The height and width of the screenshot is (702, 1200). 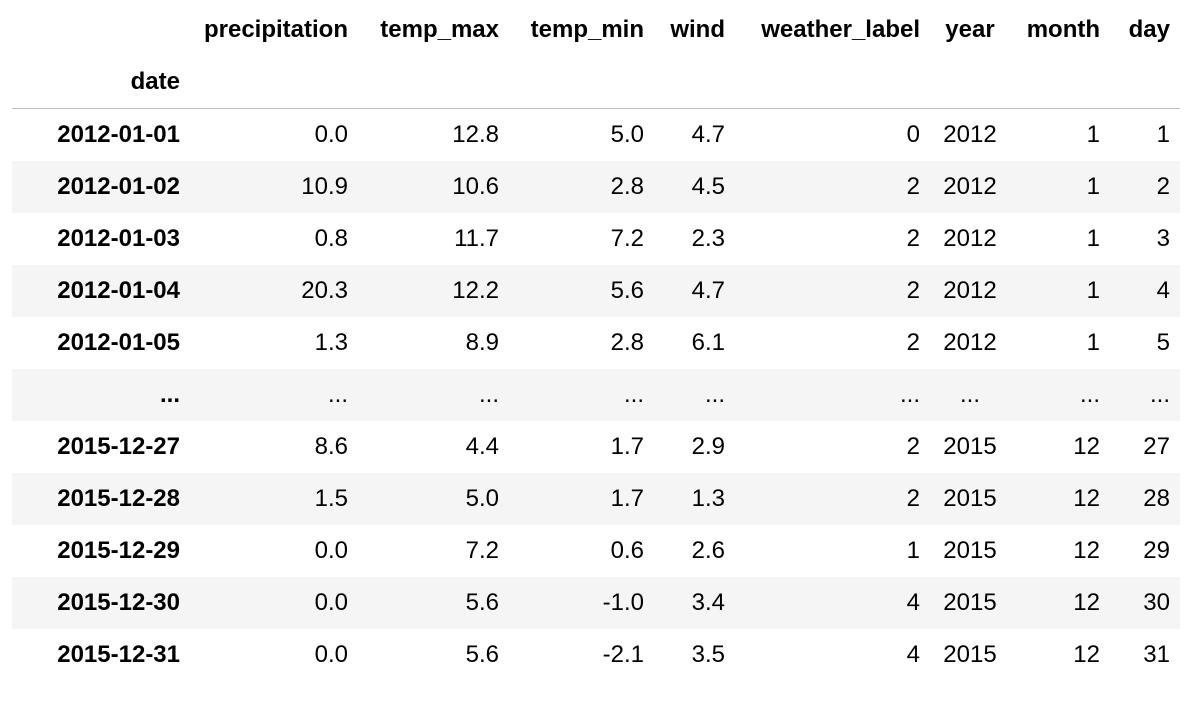 What do you see at coordinates (596, 82) in the screenshot?
I see `index-name-row: date` at bounding box center [596, 82].